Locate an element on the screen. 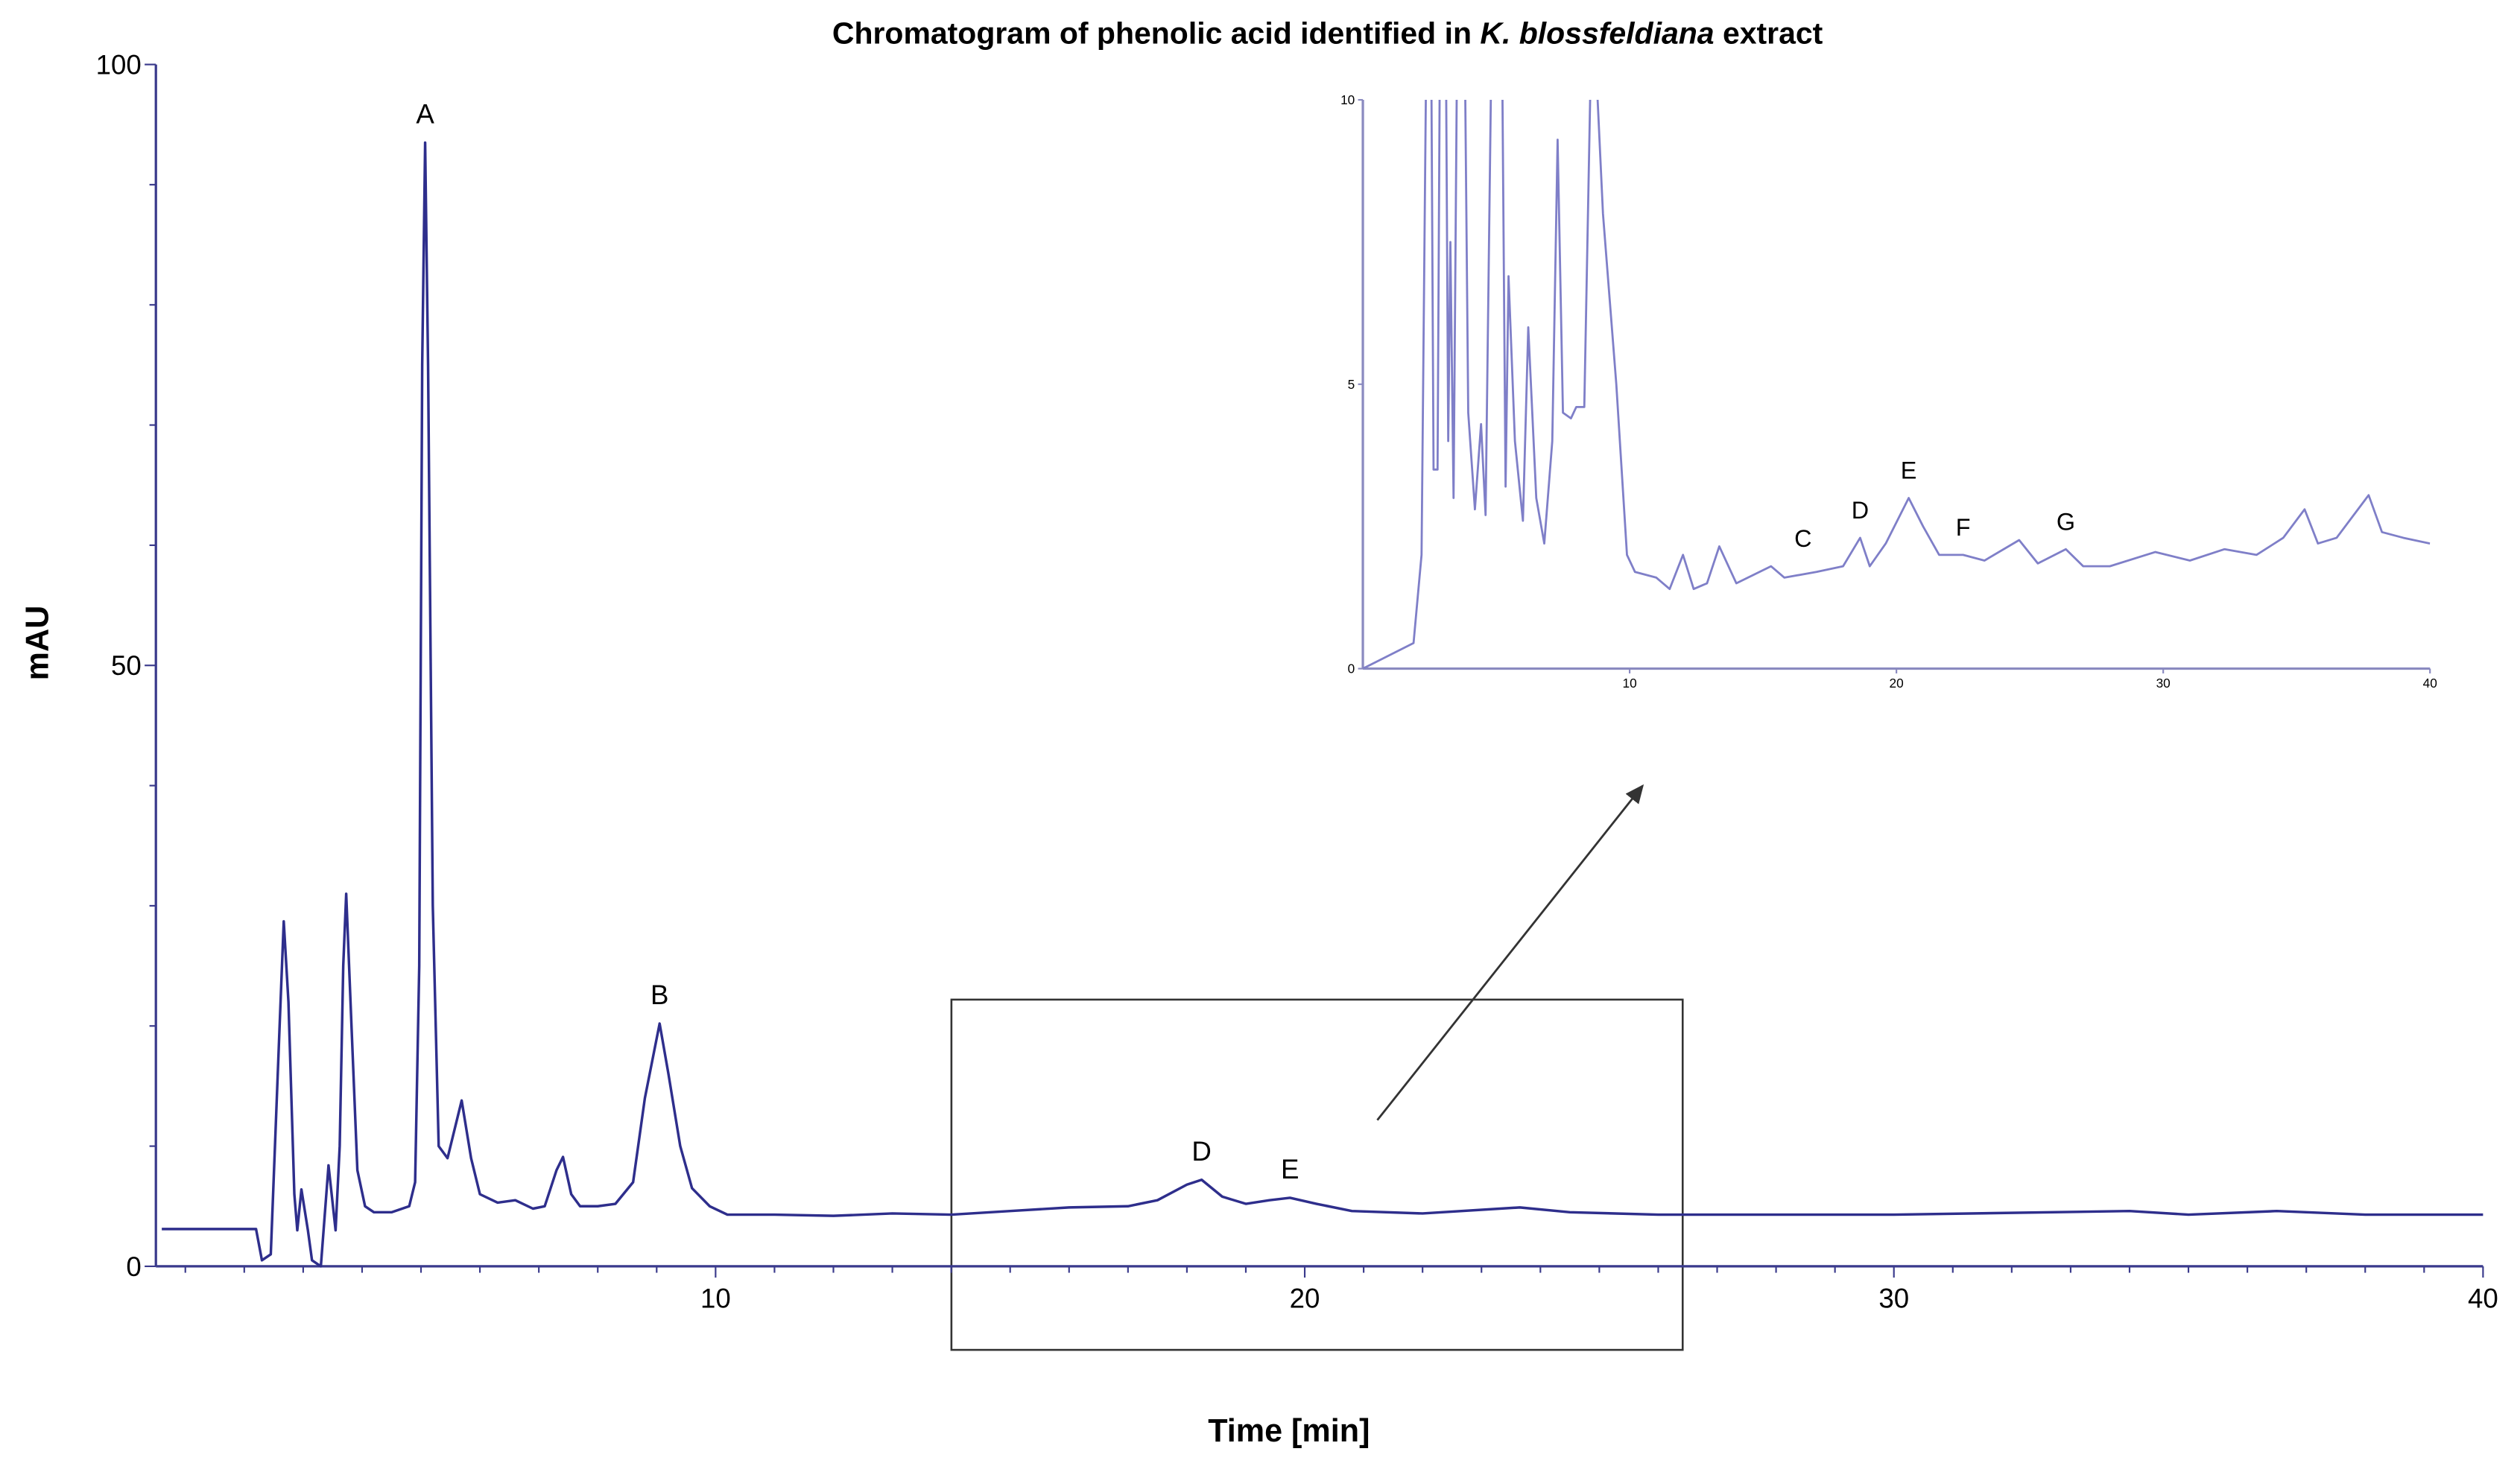 The width and height of the screenshot is (2520, 1469). zoom-arrow is located at coordinates (1510, 952).